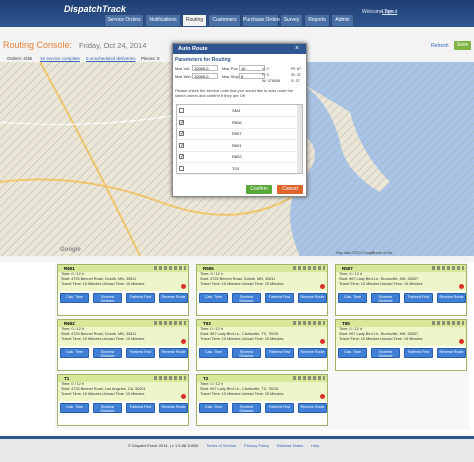  I want to click on footer-text: Terms of Service, so click(221, 445).